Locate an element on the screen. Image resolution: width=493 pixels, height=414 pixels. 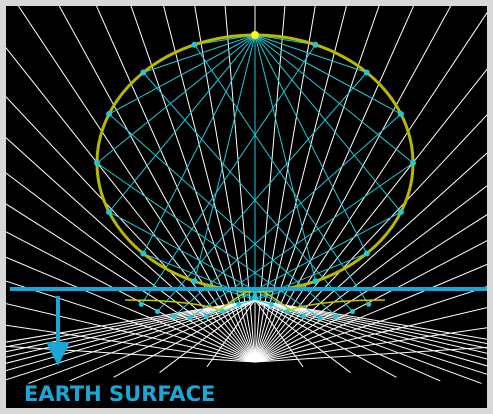
arrow-head is located at coordinates (58, 354).